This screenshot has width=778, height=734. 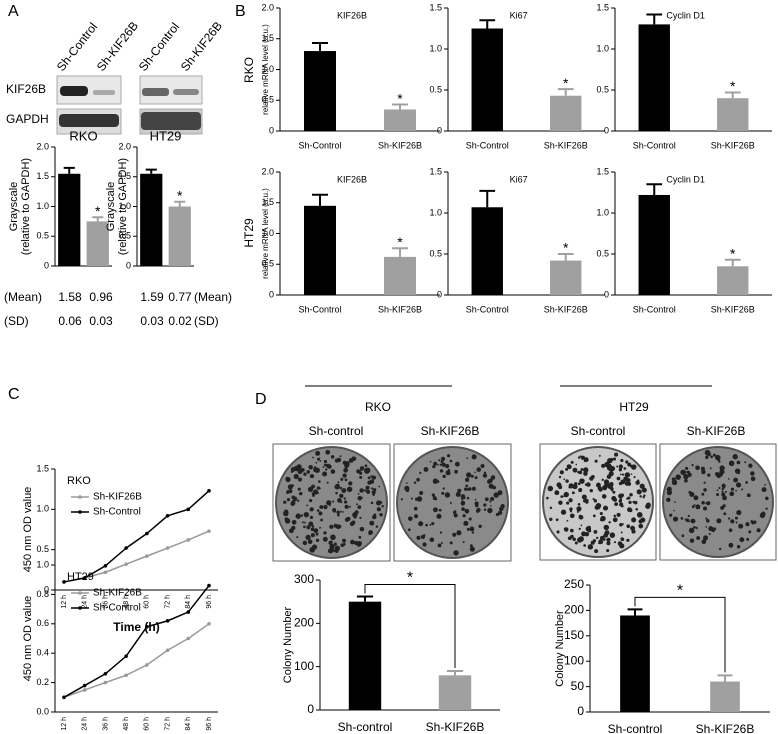 What do you see at coordinates (574, 584) in the screenshot?
I see `y-tick-label: 250` at bounding box center [574, 584].